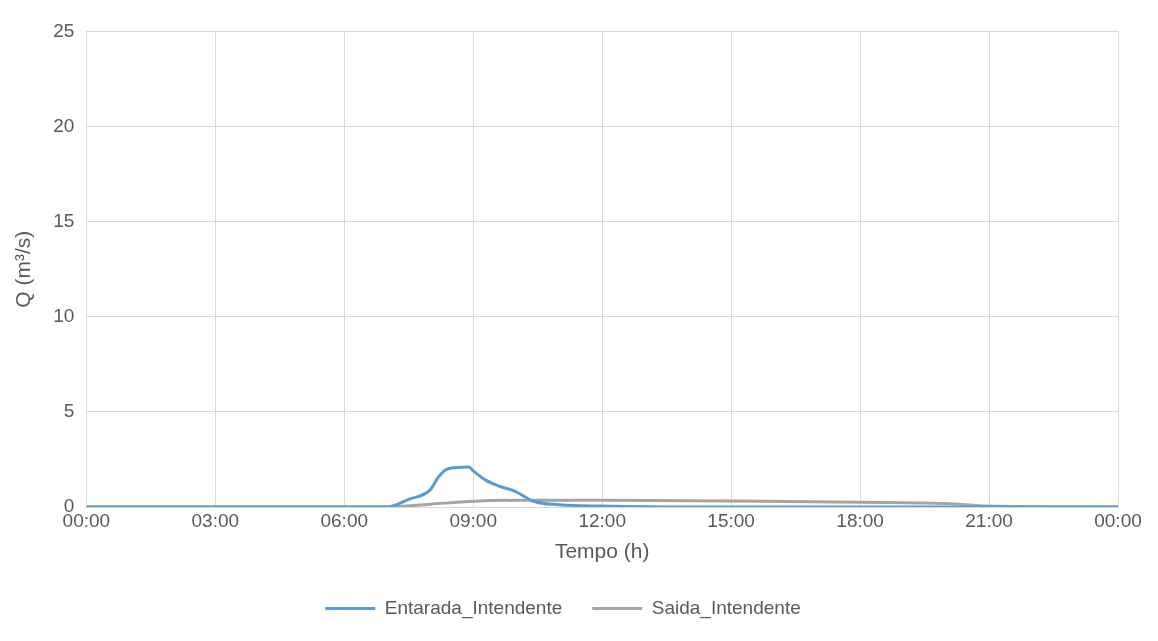 The height and width of the screenshot is (641, 1158). What do you see at coordinates (23, 269) in the screenshot?
I see `y-axis-title: Q (m³/s)` at bounding box center [23, 269].